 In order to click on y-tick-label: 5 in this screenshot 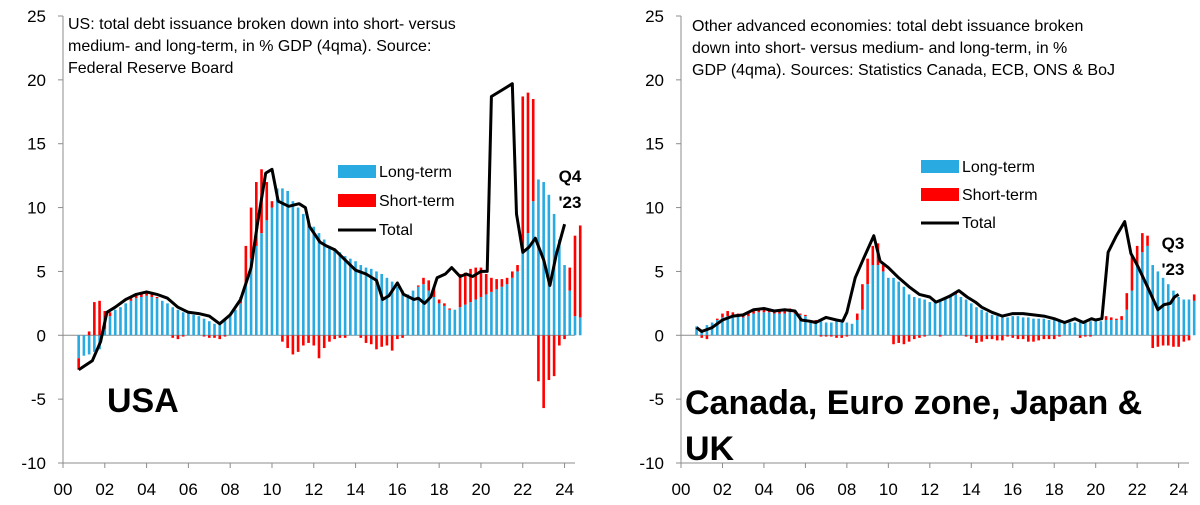, I will do `click(659, 271)`.